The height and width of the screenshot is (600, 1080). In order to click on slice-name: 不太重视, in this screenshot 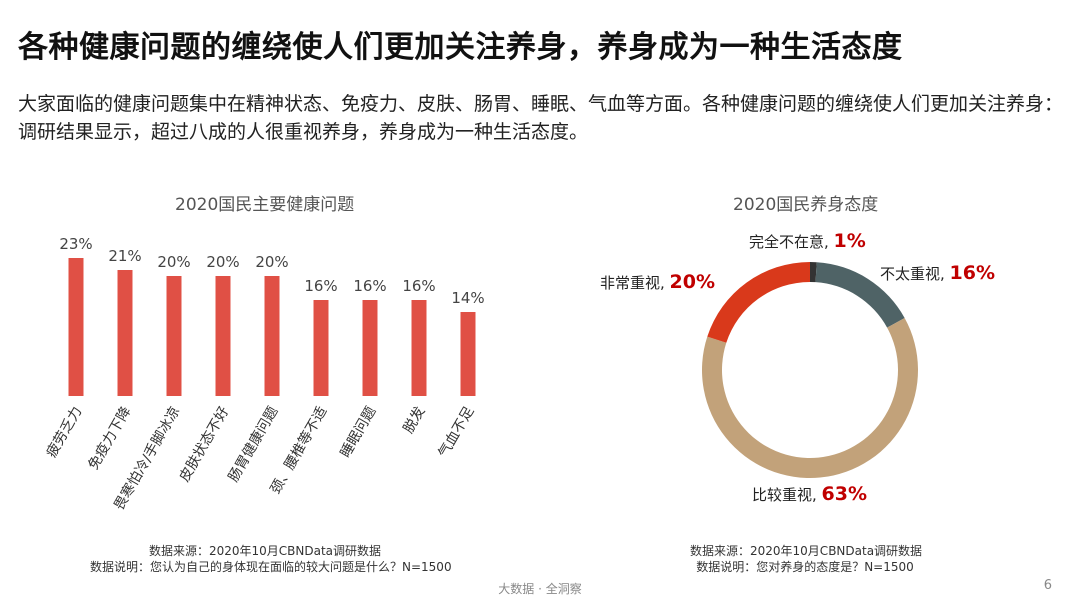, I will do `click(915, 274)`.